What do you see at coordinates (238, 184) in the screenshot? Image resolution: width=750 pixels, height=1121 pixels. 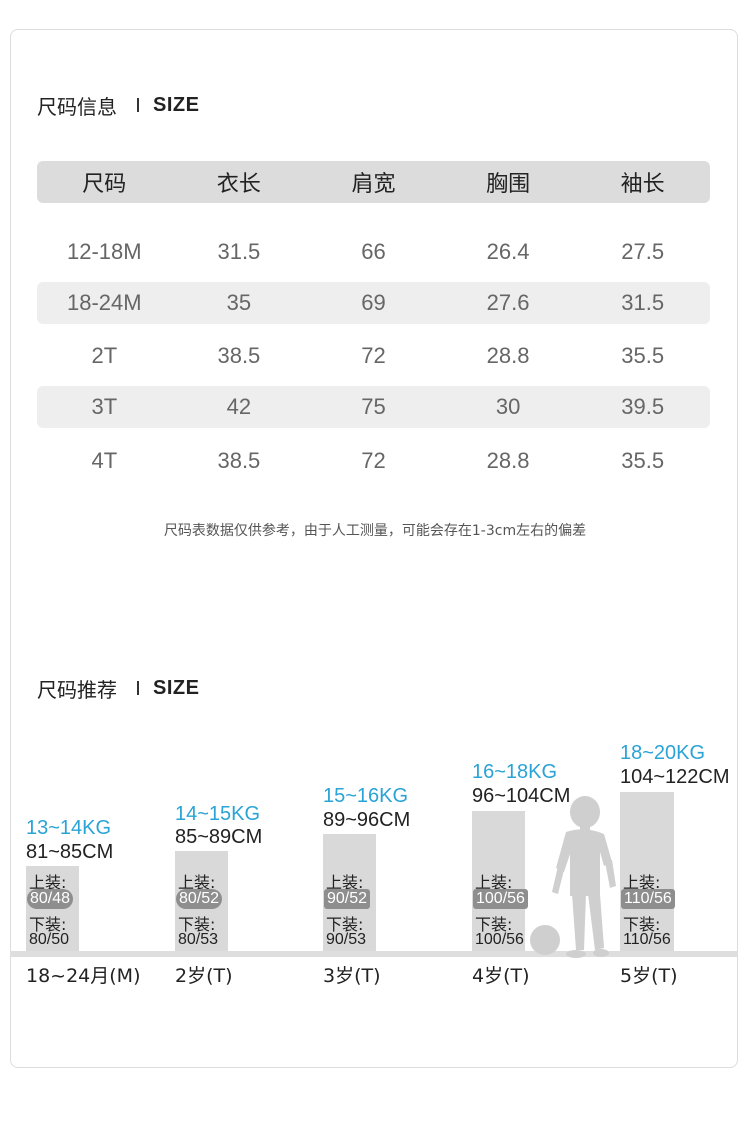 I see `header-cell: 衣长` at bounding box center [238, 184].